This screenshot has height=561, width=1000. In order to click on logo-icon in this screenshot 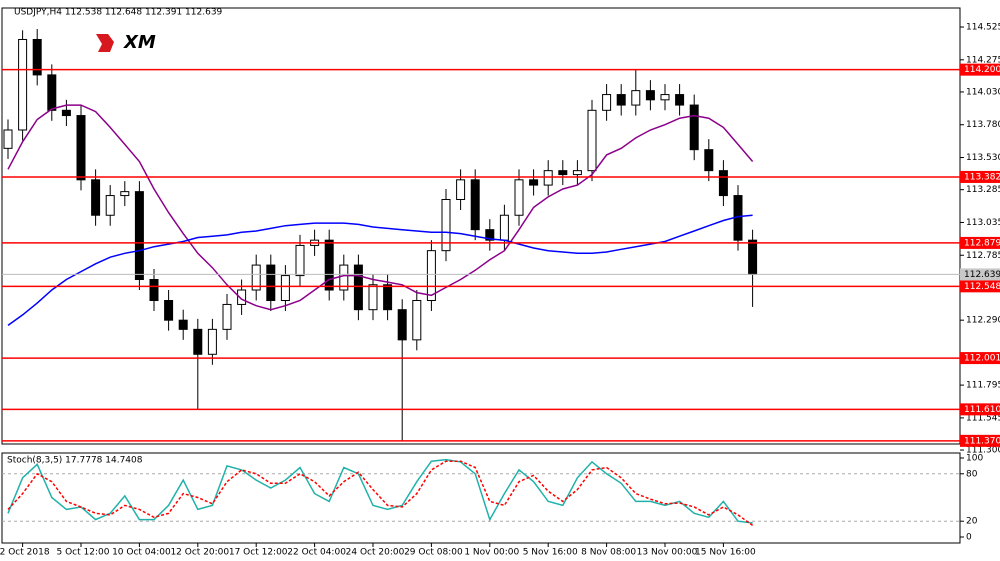, I will do `click(105, 43)`.